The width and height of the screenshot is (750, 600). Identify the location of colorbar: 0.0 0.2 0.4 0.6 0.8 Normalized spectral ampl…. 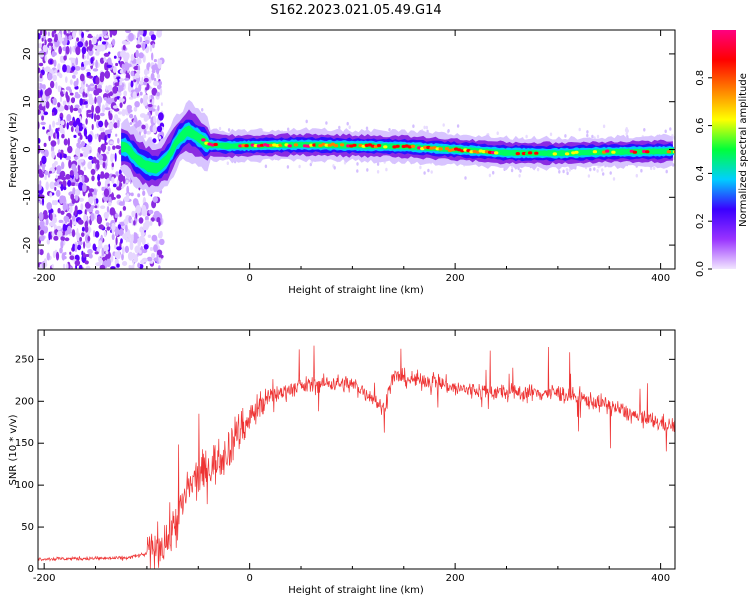
(722, 153).